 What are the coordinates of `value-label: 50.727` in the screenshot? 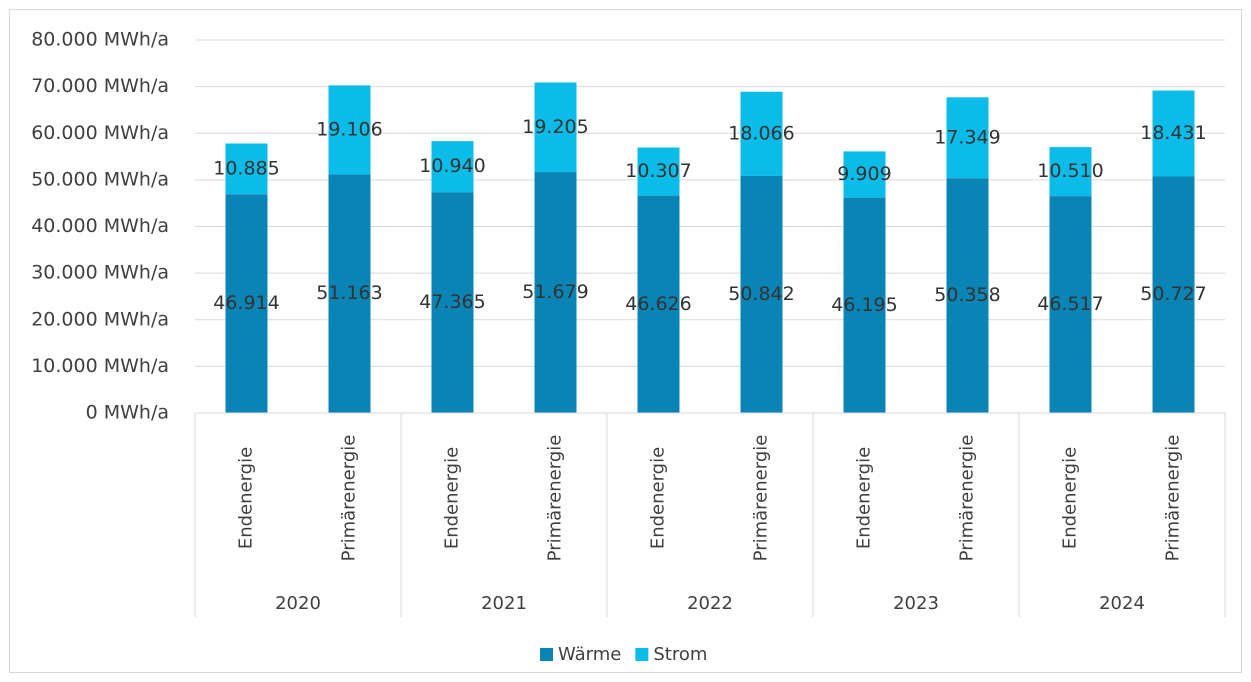 It's located at (1173, 294).